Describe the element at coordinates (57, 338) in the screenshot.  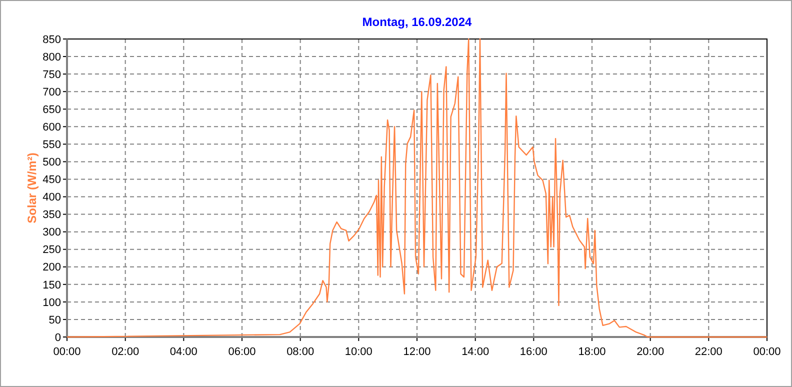
I see `y-tick-label: 0` at that location.